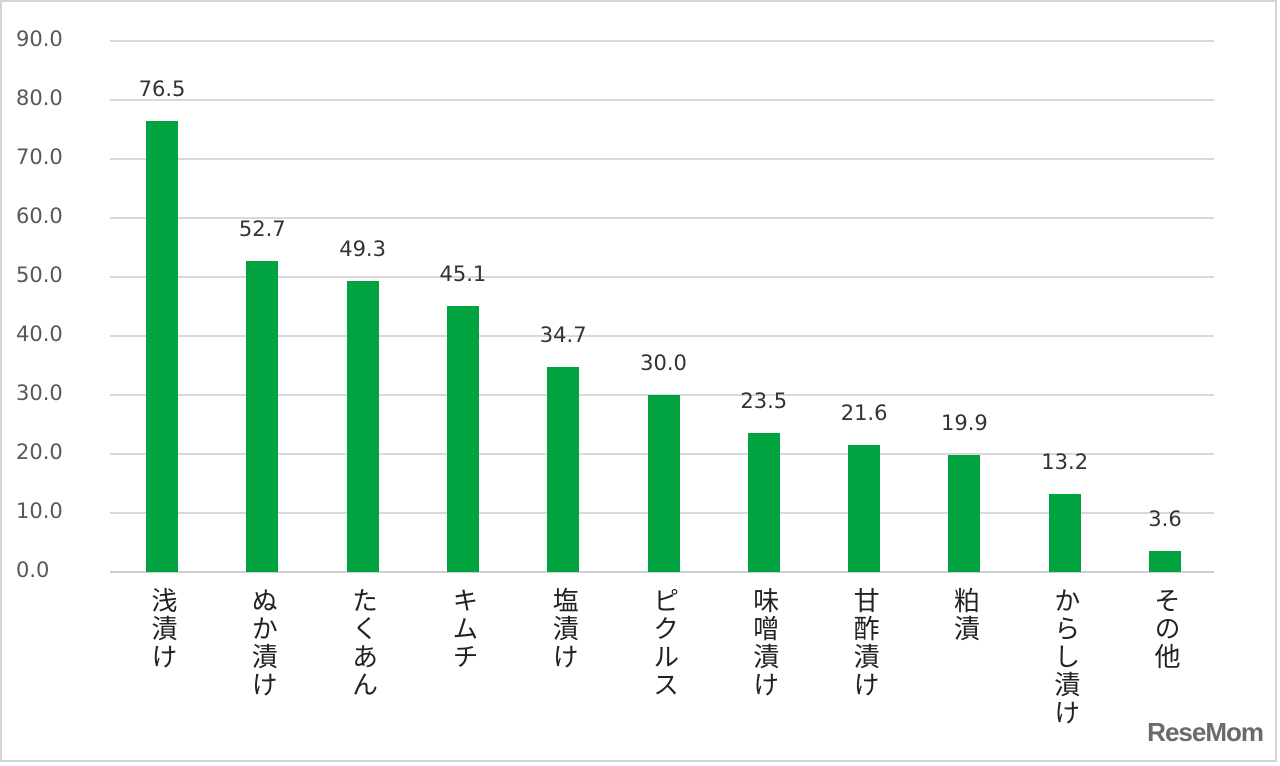 This screenshot has height=766, width=1280. Describe the element at coordinates (362, 643) in the screenshot. I see `x-category-label: たくあん` at that location.